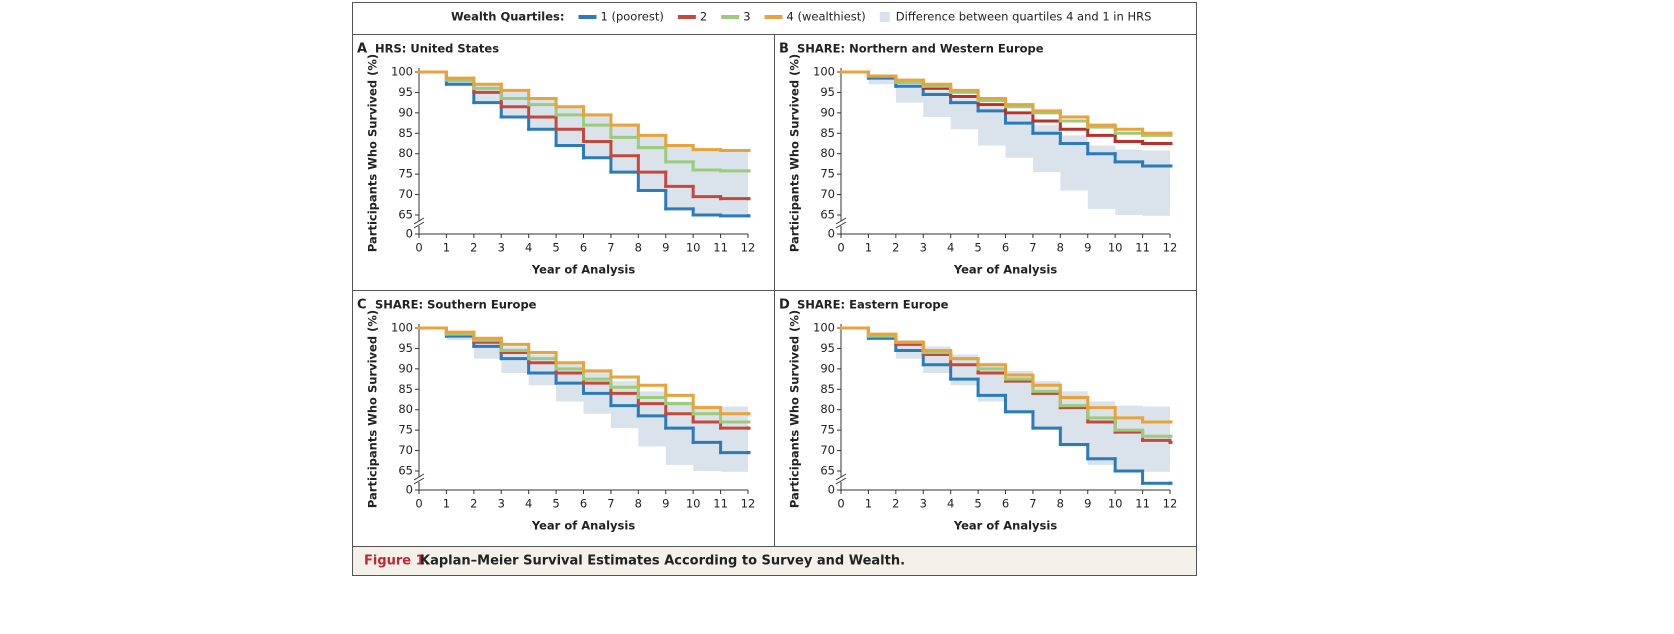  What do you see at coordinates (456, 305) in the screenshot?
I see `panel-title: SHARE: Southern Europe` at bounding box center [456, 305].